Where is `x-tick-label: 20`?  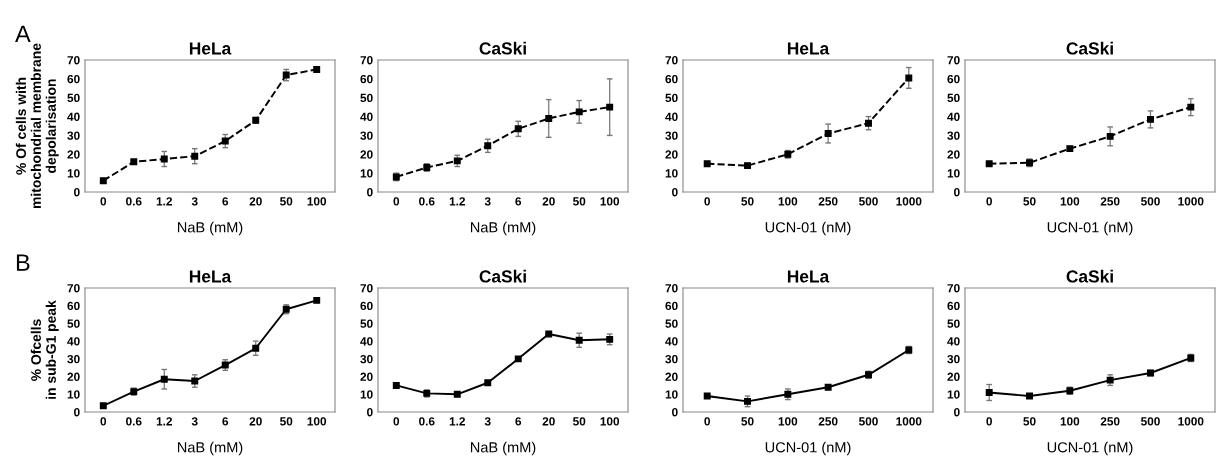
x-tick-label: 20 is located at coordinates (255, 421).